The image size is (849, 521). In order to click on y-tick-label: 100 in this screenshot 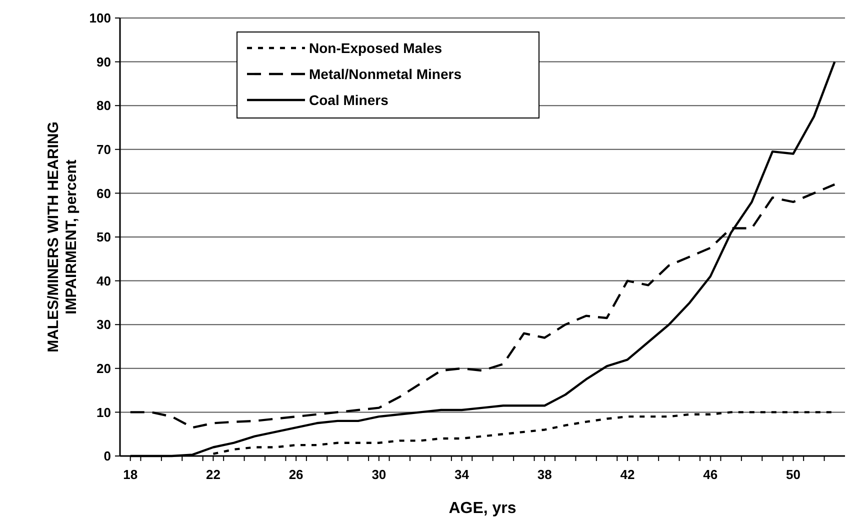, I will do `click(100, 18)`.